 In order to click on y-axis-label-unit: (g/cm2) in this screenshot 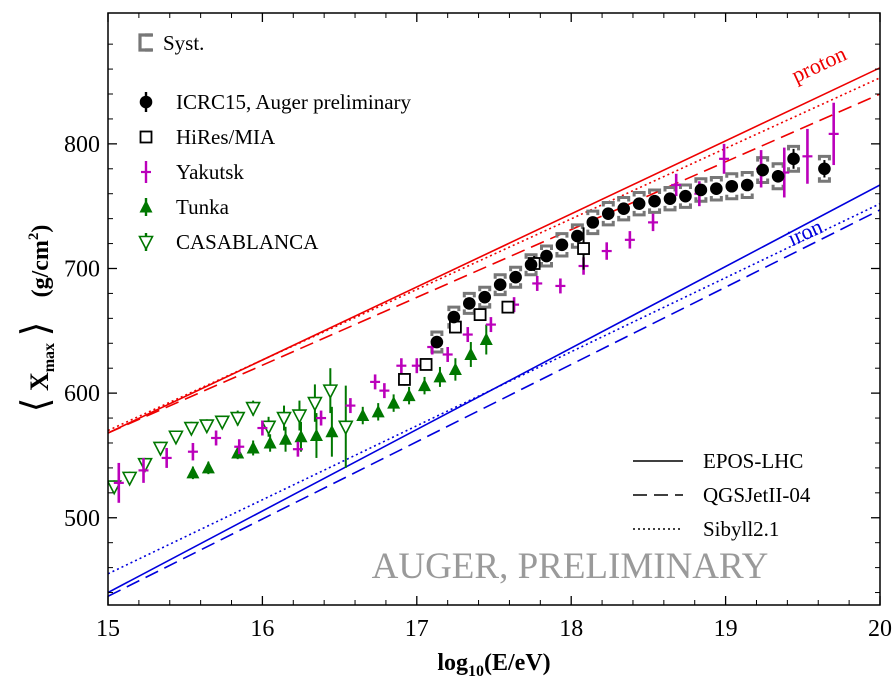, I will do `click(40, 261)`.